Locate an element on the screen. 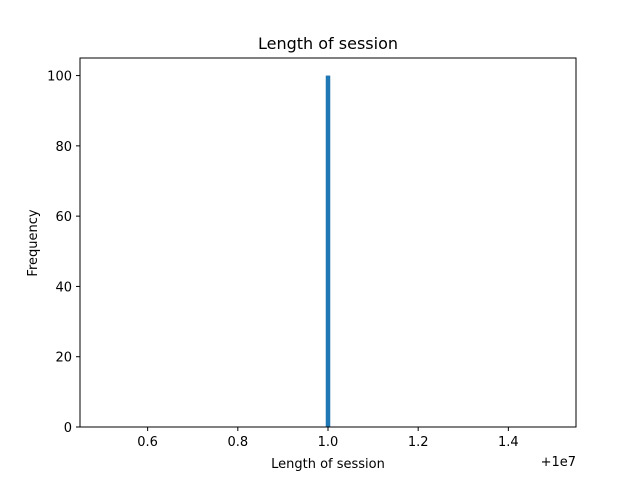  x-axis-offset-label: +1e7 is located at coordinates (558, 462).